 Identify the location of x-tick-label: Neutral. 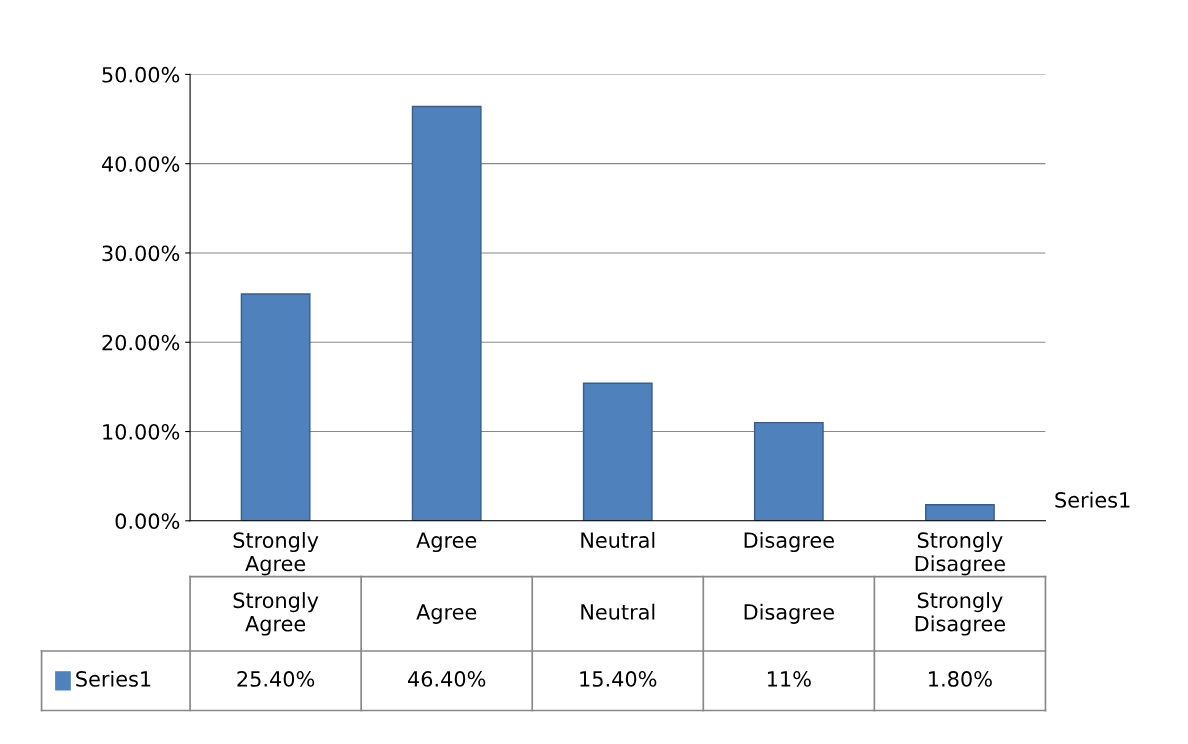
(618, 540).